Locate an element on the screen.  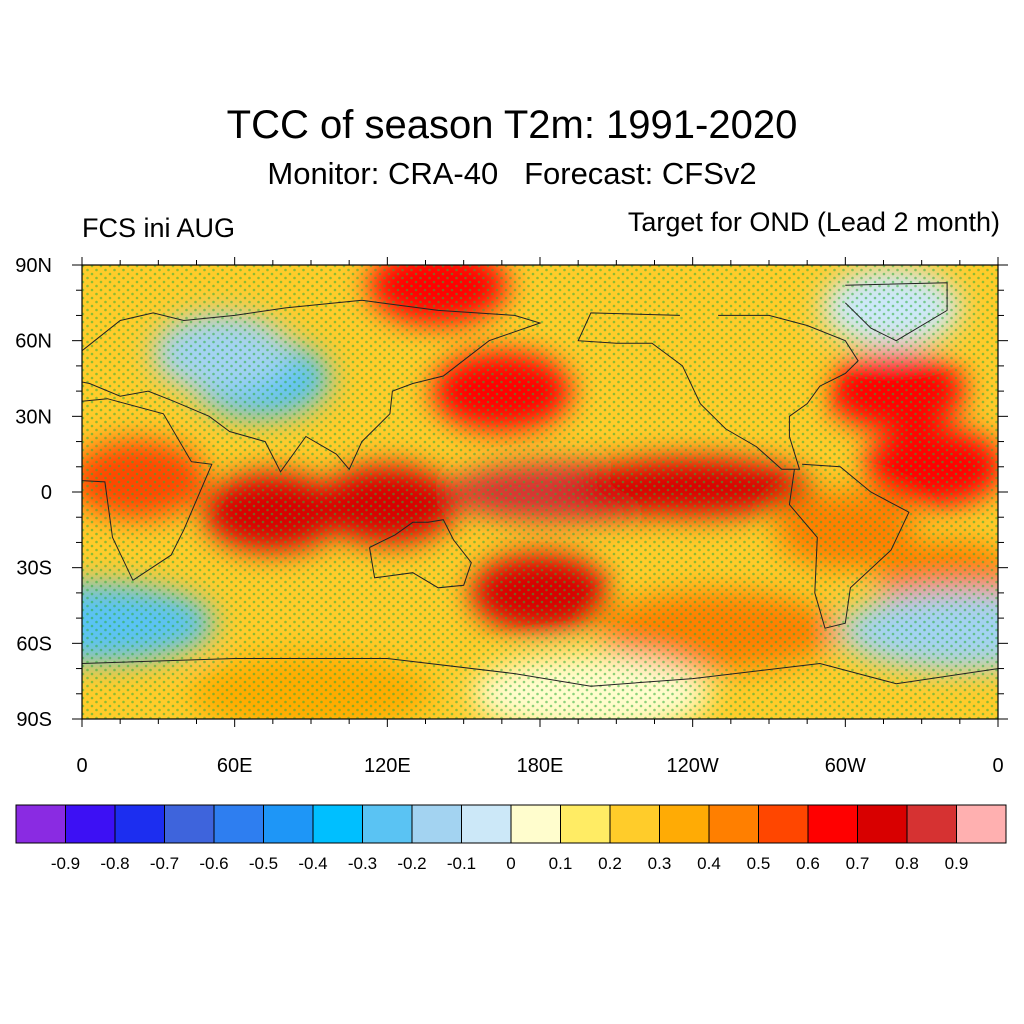
colorbar-label: 0.4 is located at coordinates (709, 863).